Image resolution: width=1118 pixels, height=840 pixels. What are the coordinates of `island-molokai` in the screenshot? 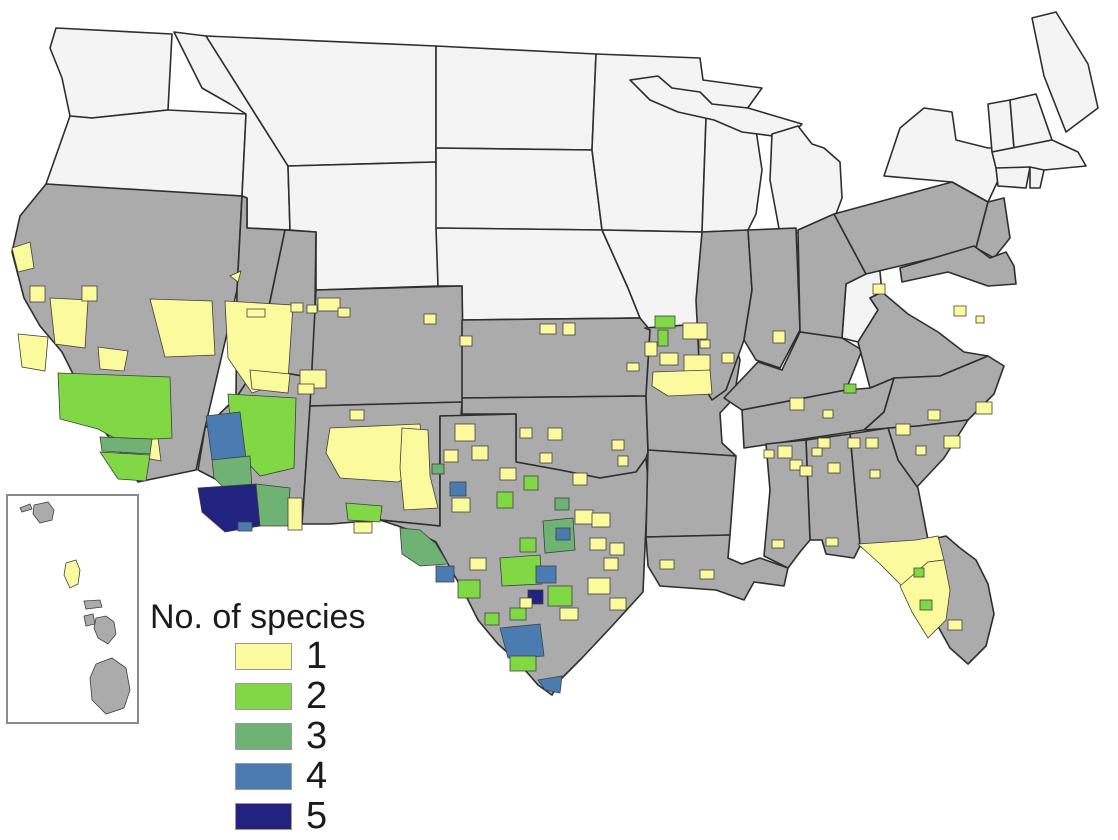 It's located at (93, 604).